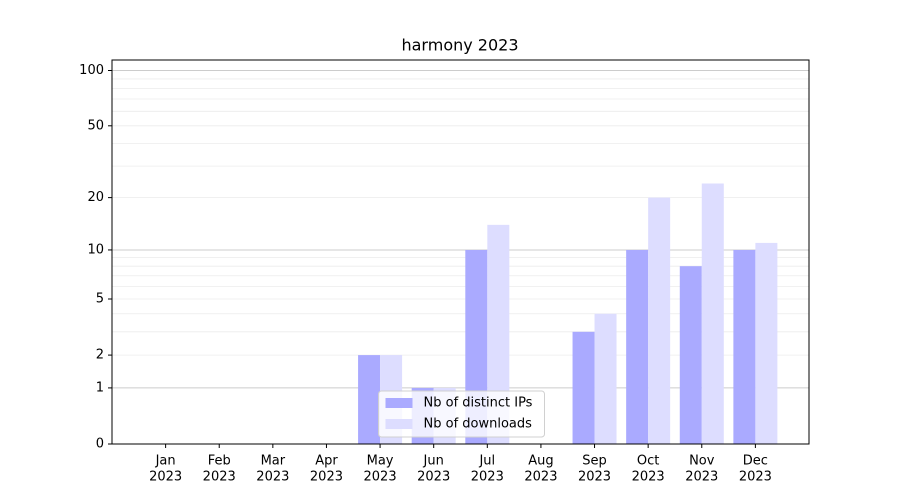 This screenshot has height=500, width=900. Describe the element at coordinates (380, 461) in the screenshot. I see `x-tick-label: May` at that location.